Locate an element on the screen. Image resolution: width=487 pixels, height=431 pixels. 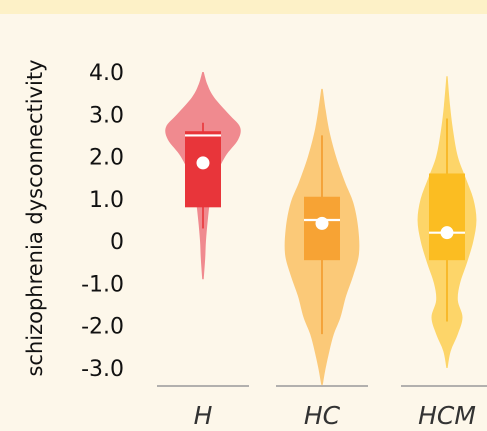
y-tick-label: -2.0 is located at coordinates (102, 327).